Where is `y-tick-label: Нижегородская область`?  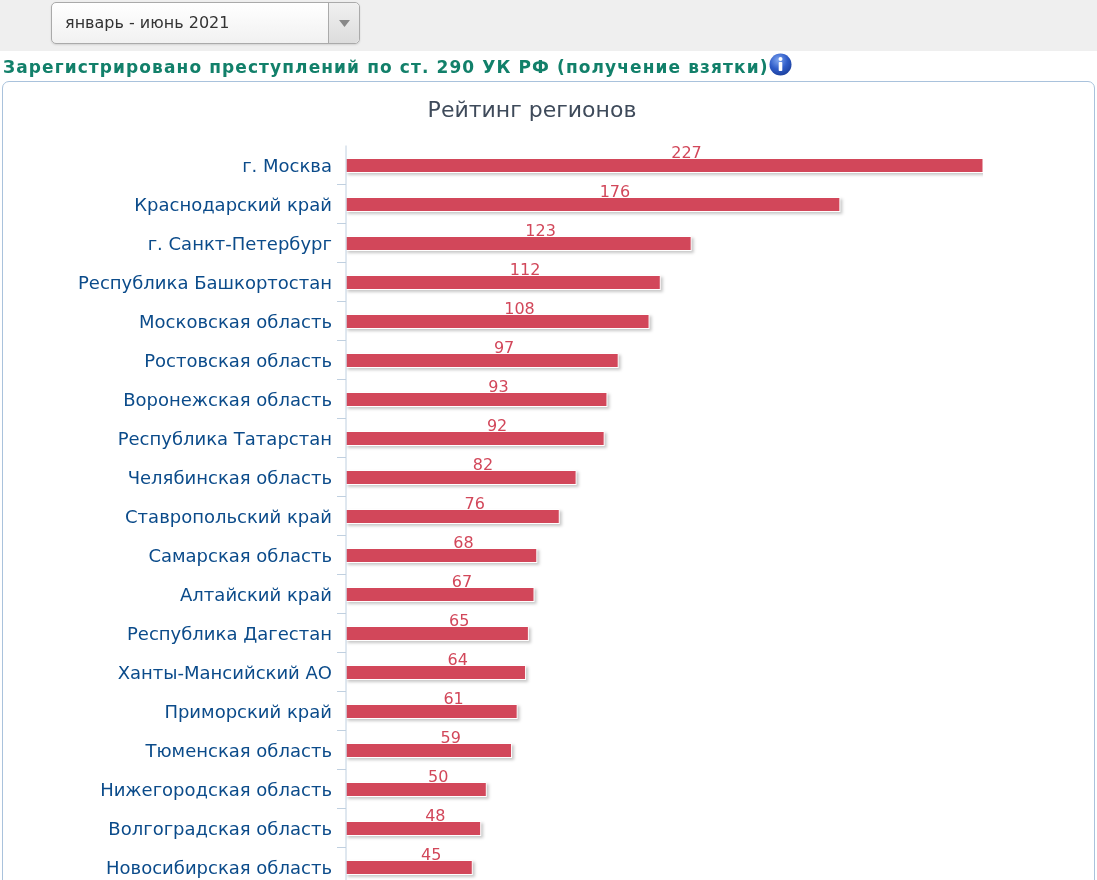
y-tick-label: Нижегородская область is located at coordinates (216, 789).